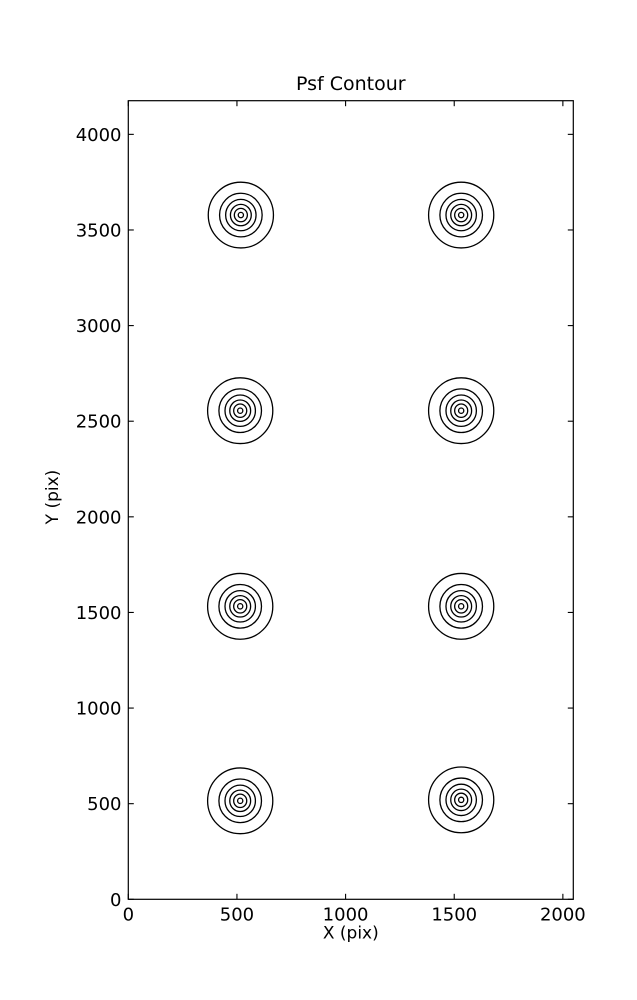  What do you see at coordinates (128, 915) in the screenshot?
I see `x-tick-label: 0` at bounding box center [128, 915].